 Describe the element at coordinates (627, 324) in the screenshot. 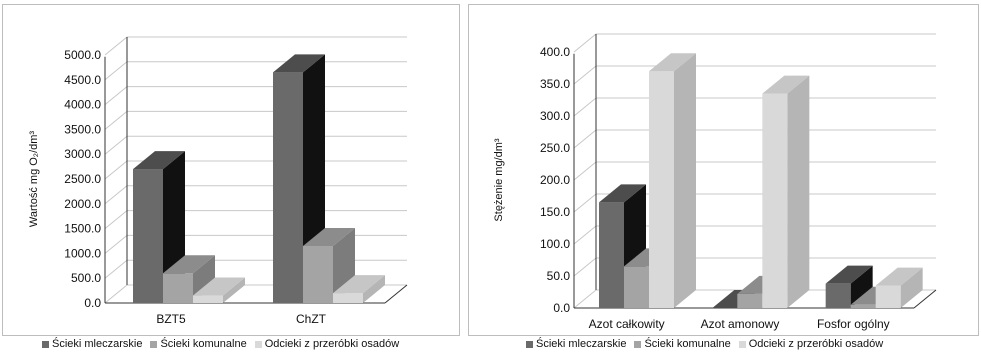

I see `x-tick-label: Azot całkowity` at that location.